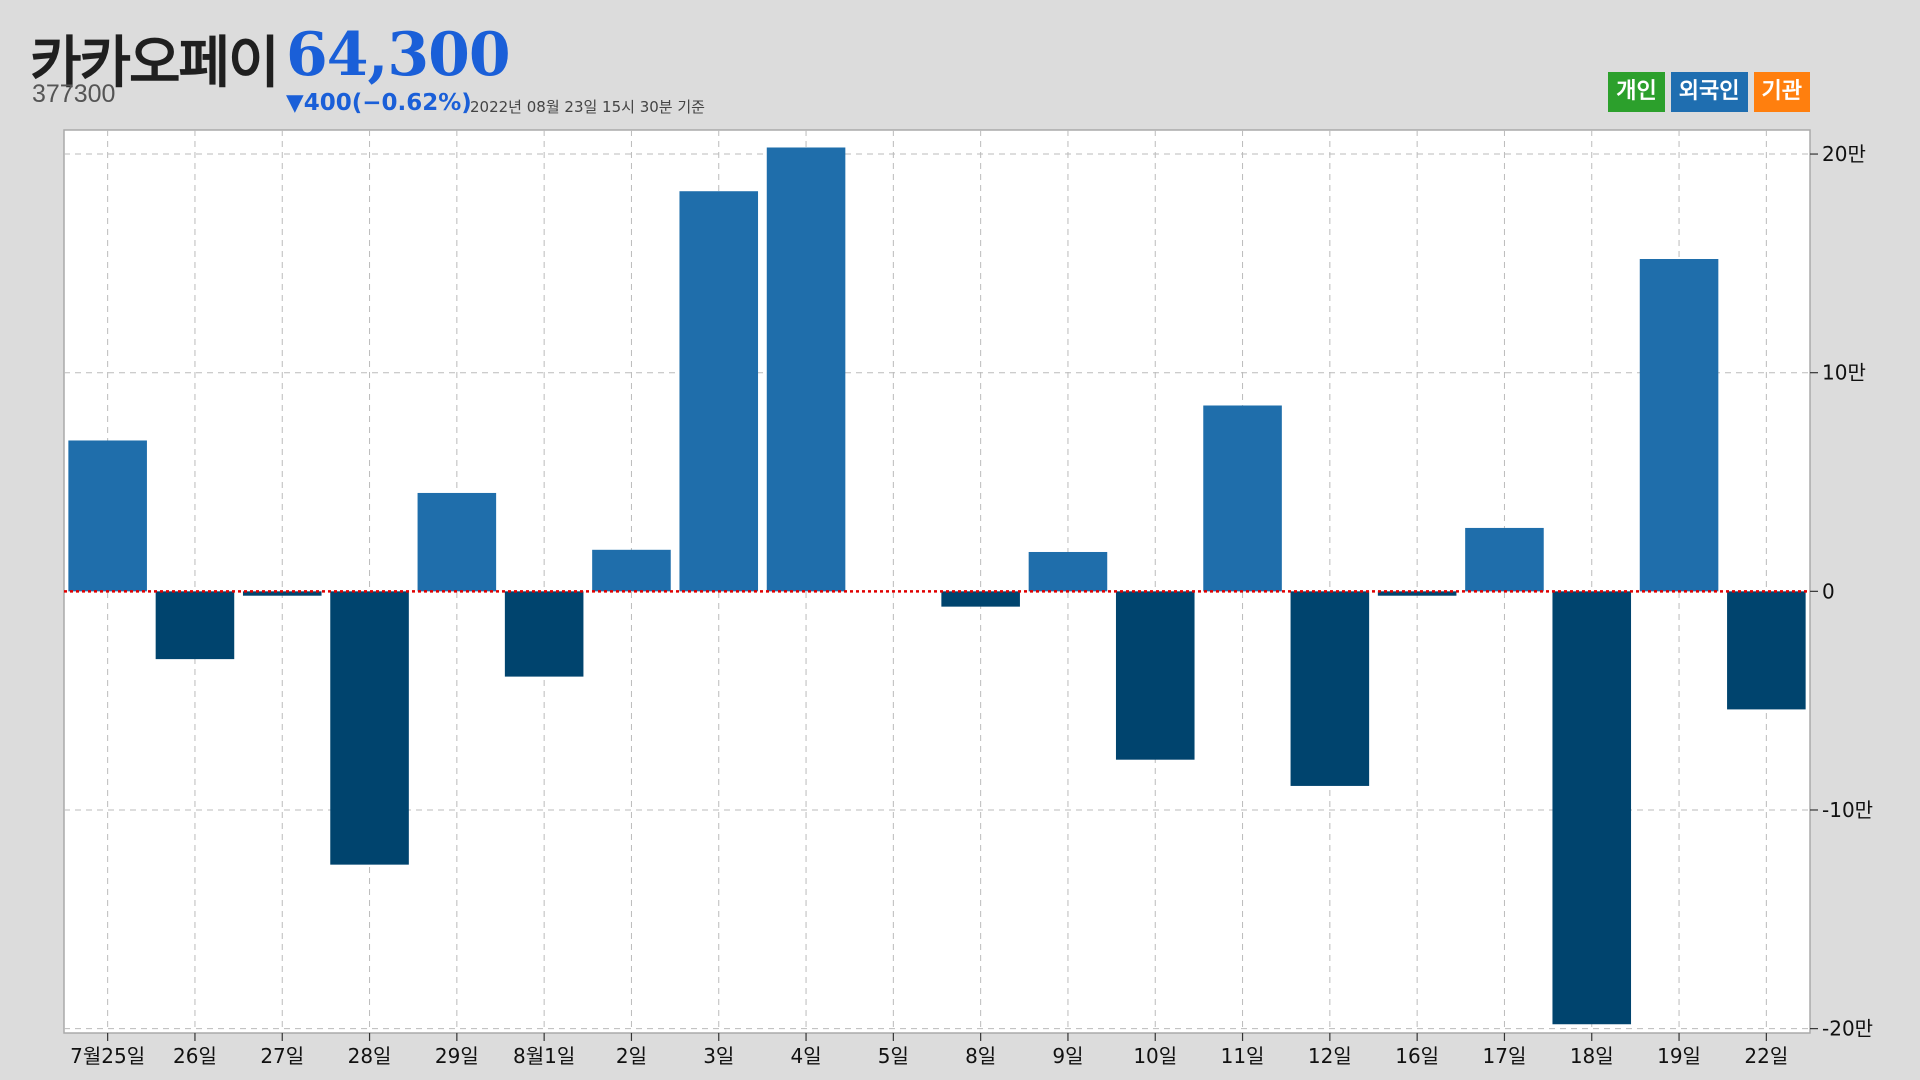 This screenshot has width=1920, height=1080. Describe the element at coordinates (1417, 1056) in the screenshot. I see `x-tick-label: 16일` at that location.